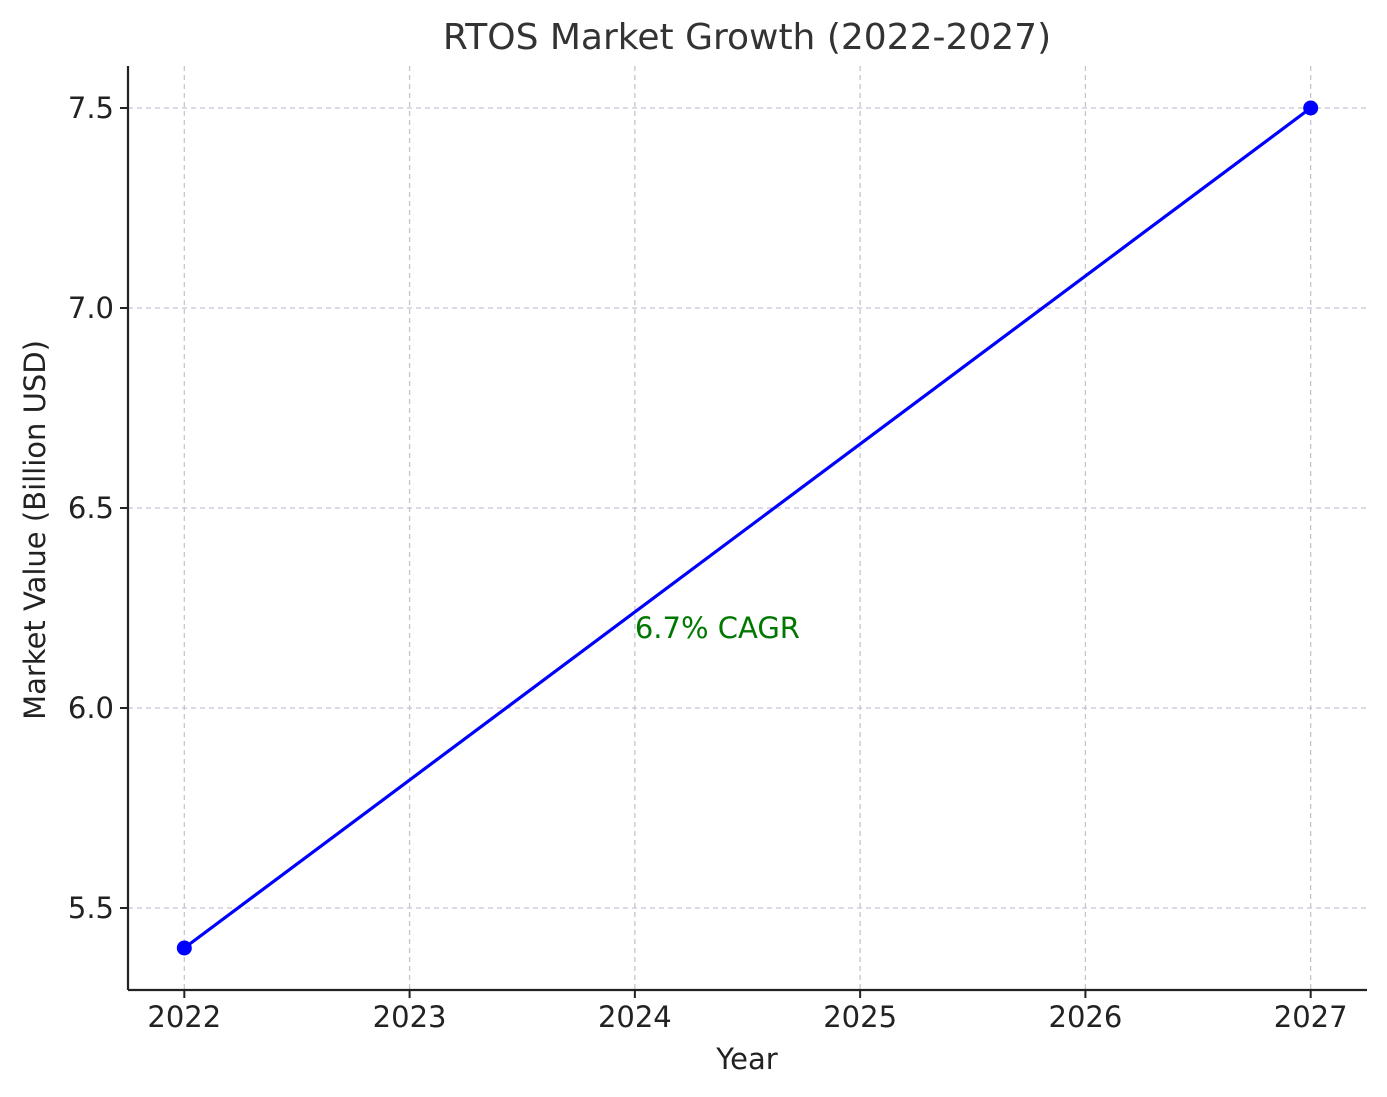 This screenshot has width=1387, height=1097. What do you see at coordinates (91, 708) in the screenshot?
I see `y-tick-label: 6.0` at bounding box center [91, 708].